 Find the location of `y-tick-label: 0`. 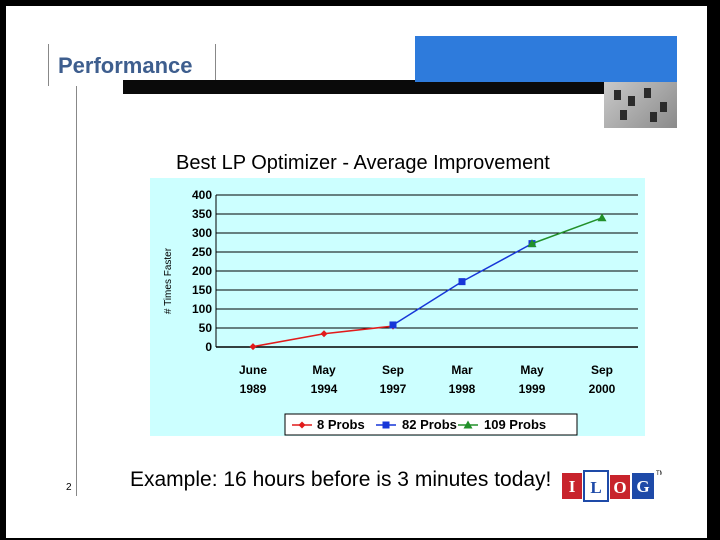

y-tick-label: 0 is located at coordinates (208, 347).